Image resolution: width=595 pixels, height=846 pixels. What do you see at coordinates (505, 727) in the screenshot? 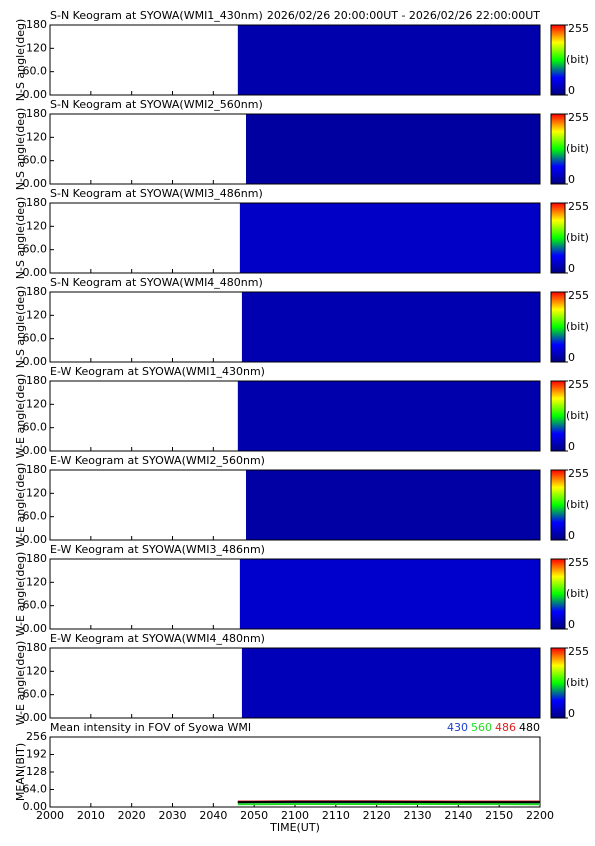
I see `legend-entry: 486` at bounding box center [505, 727].